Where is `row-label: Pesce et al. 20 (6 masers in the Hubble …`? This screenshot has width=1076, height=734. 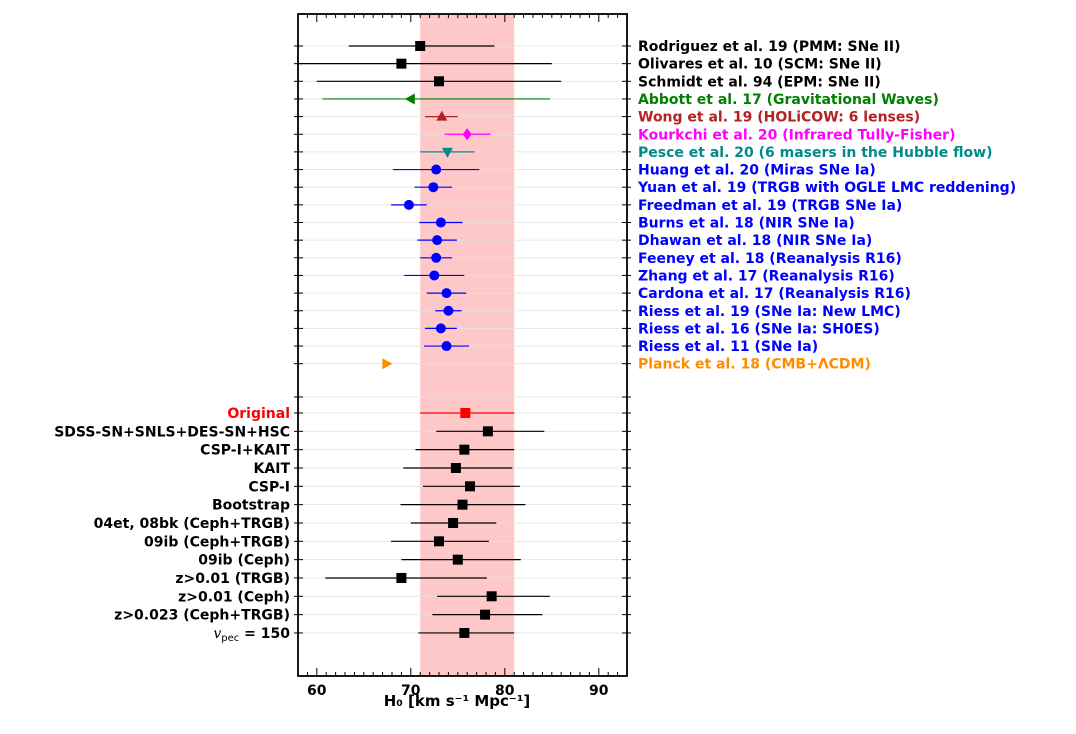
row-label: Pesce et al. 20 (6 masers in the Hubble … is located at coordinates (815, 153).